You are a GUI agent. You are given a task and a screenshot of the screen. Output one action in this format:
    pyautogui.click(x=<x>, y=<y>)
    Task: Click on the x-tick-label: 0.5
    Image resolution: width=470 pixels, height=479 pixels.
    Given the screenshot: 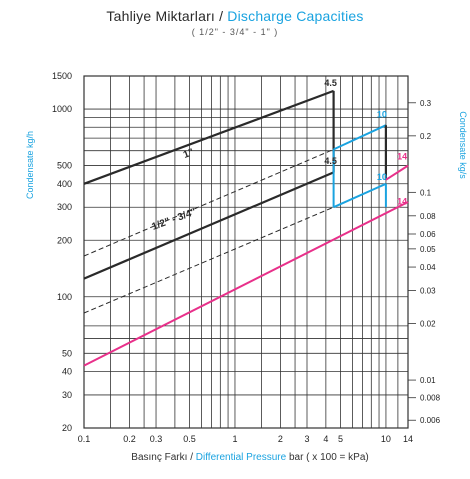 What is the action you would take?
    pyautogui.click(x=189, y=439)
    